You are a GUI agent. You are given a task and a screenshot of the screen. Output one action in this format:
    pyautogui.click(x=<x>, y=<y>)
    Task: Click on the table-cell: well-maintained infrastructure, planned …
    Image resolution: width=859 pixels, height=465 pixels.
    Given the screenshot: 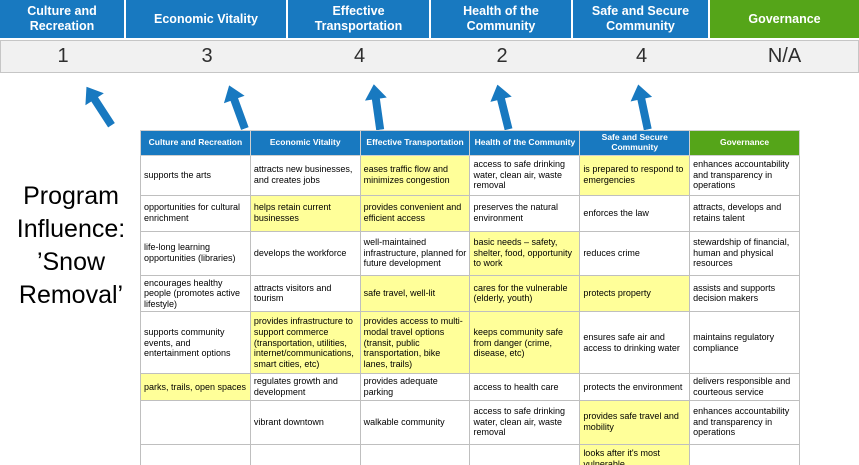 What is the action you would take?
    pyautogui.click(x=415, y=253)
    